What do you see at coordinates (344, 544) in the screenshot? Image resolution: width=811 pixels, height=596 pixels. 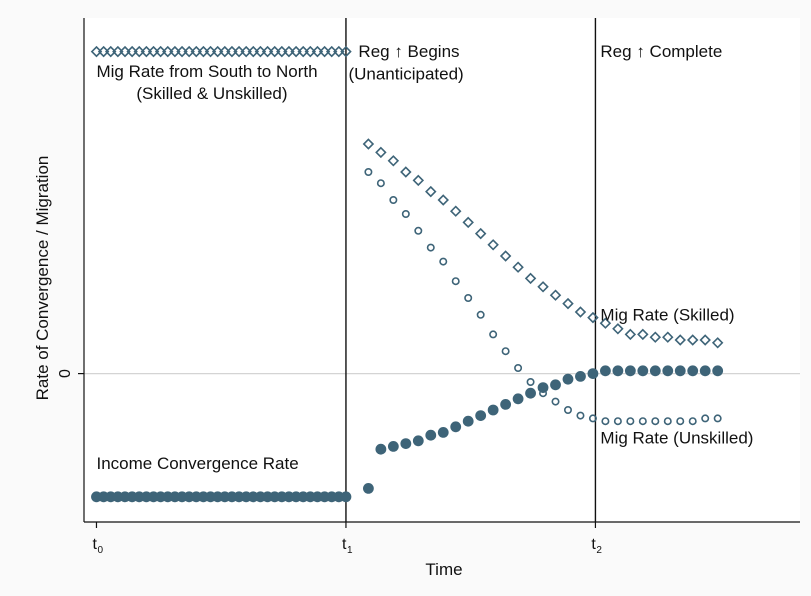 I see `x-tick-label-1: t` at bounding box center [344, 544].